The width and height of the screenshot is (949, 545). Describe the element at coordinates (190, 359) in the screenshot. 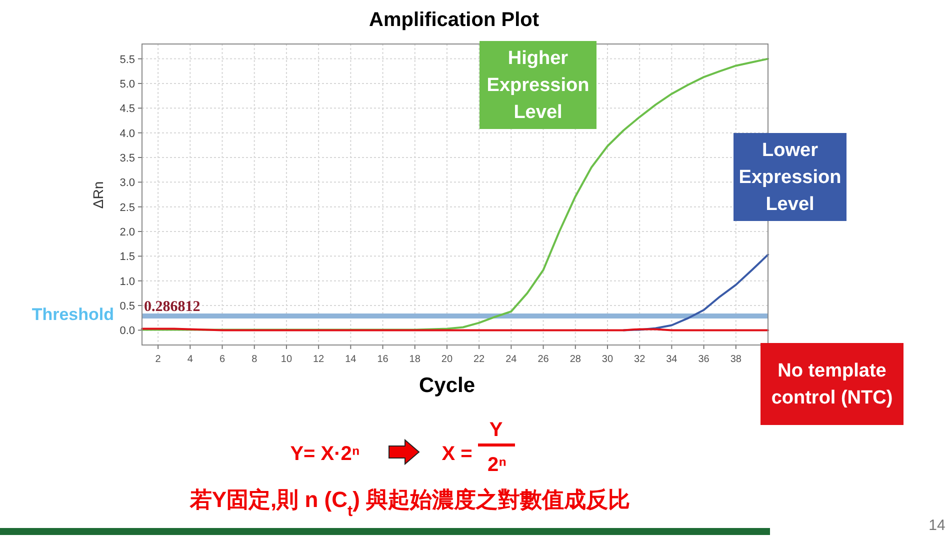

I see `x-tick-label: 4` at that location.